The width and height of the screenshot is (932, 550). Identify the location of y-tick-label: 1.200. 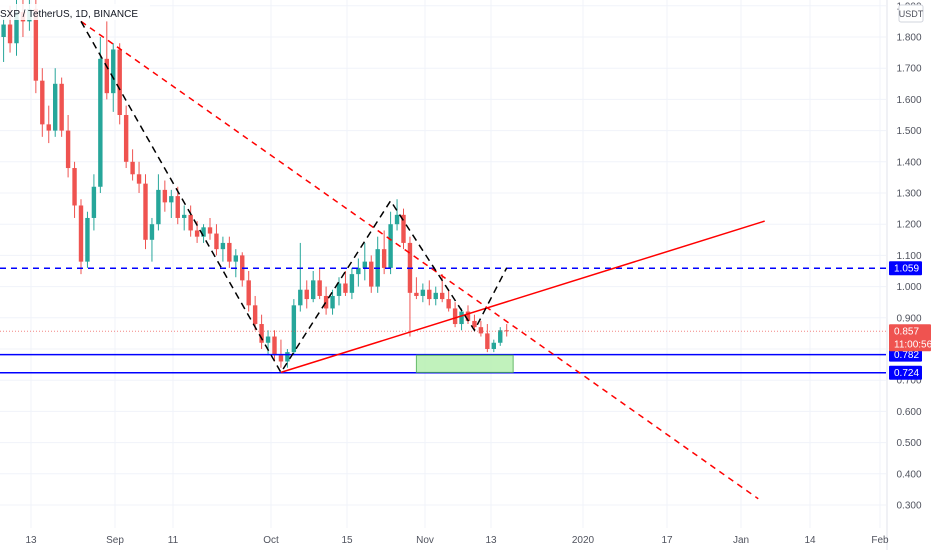
(908, 225).